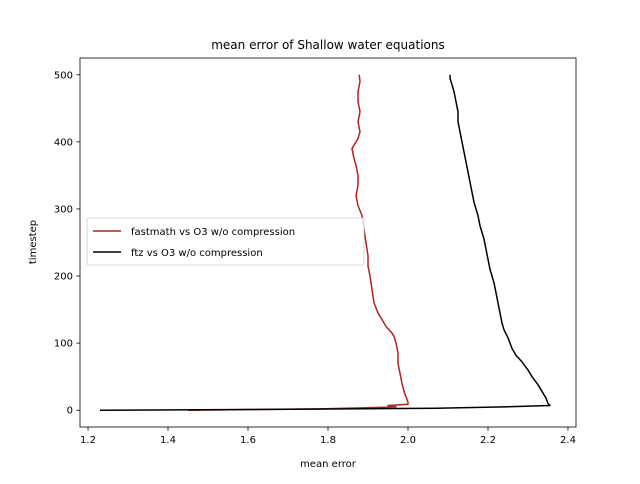 This screenshot has width=640, height=484. What do you see at coordinates (63, 209) in the screenshot?
I see `y-tick-label: 300` at bounding box center [63, 209].